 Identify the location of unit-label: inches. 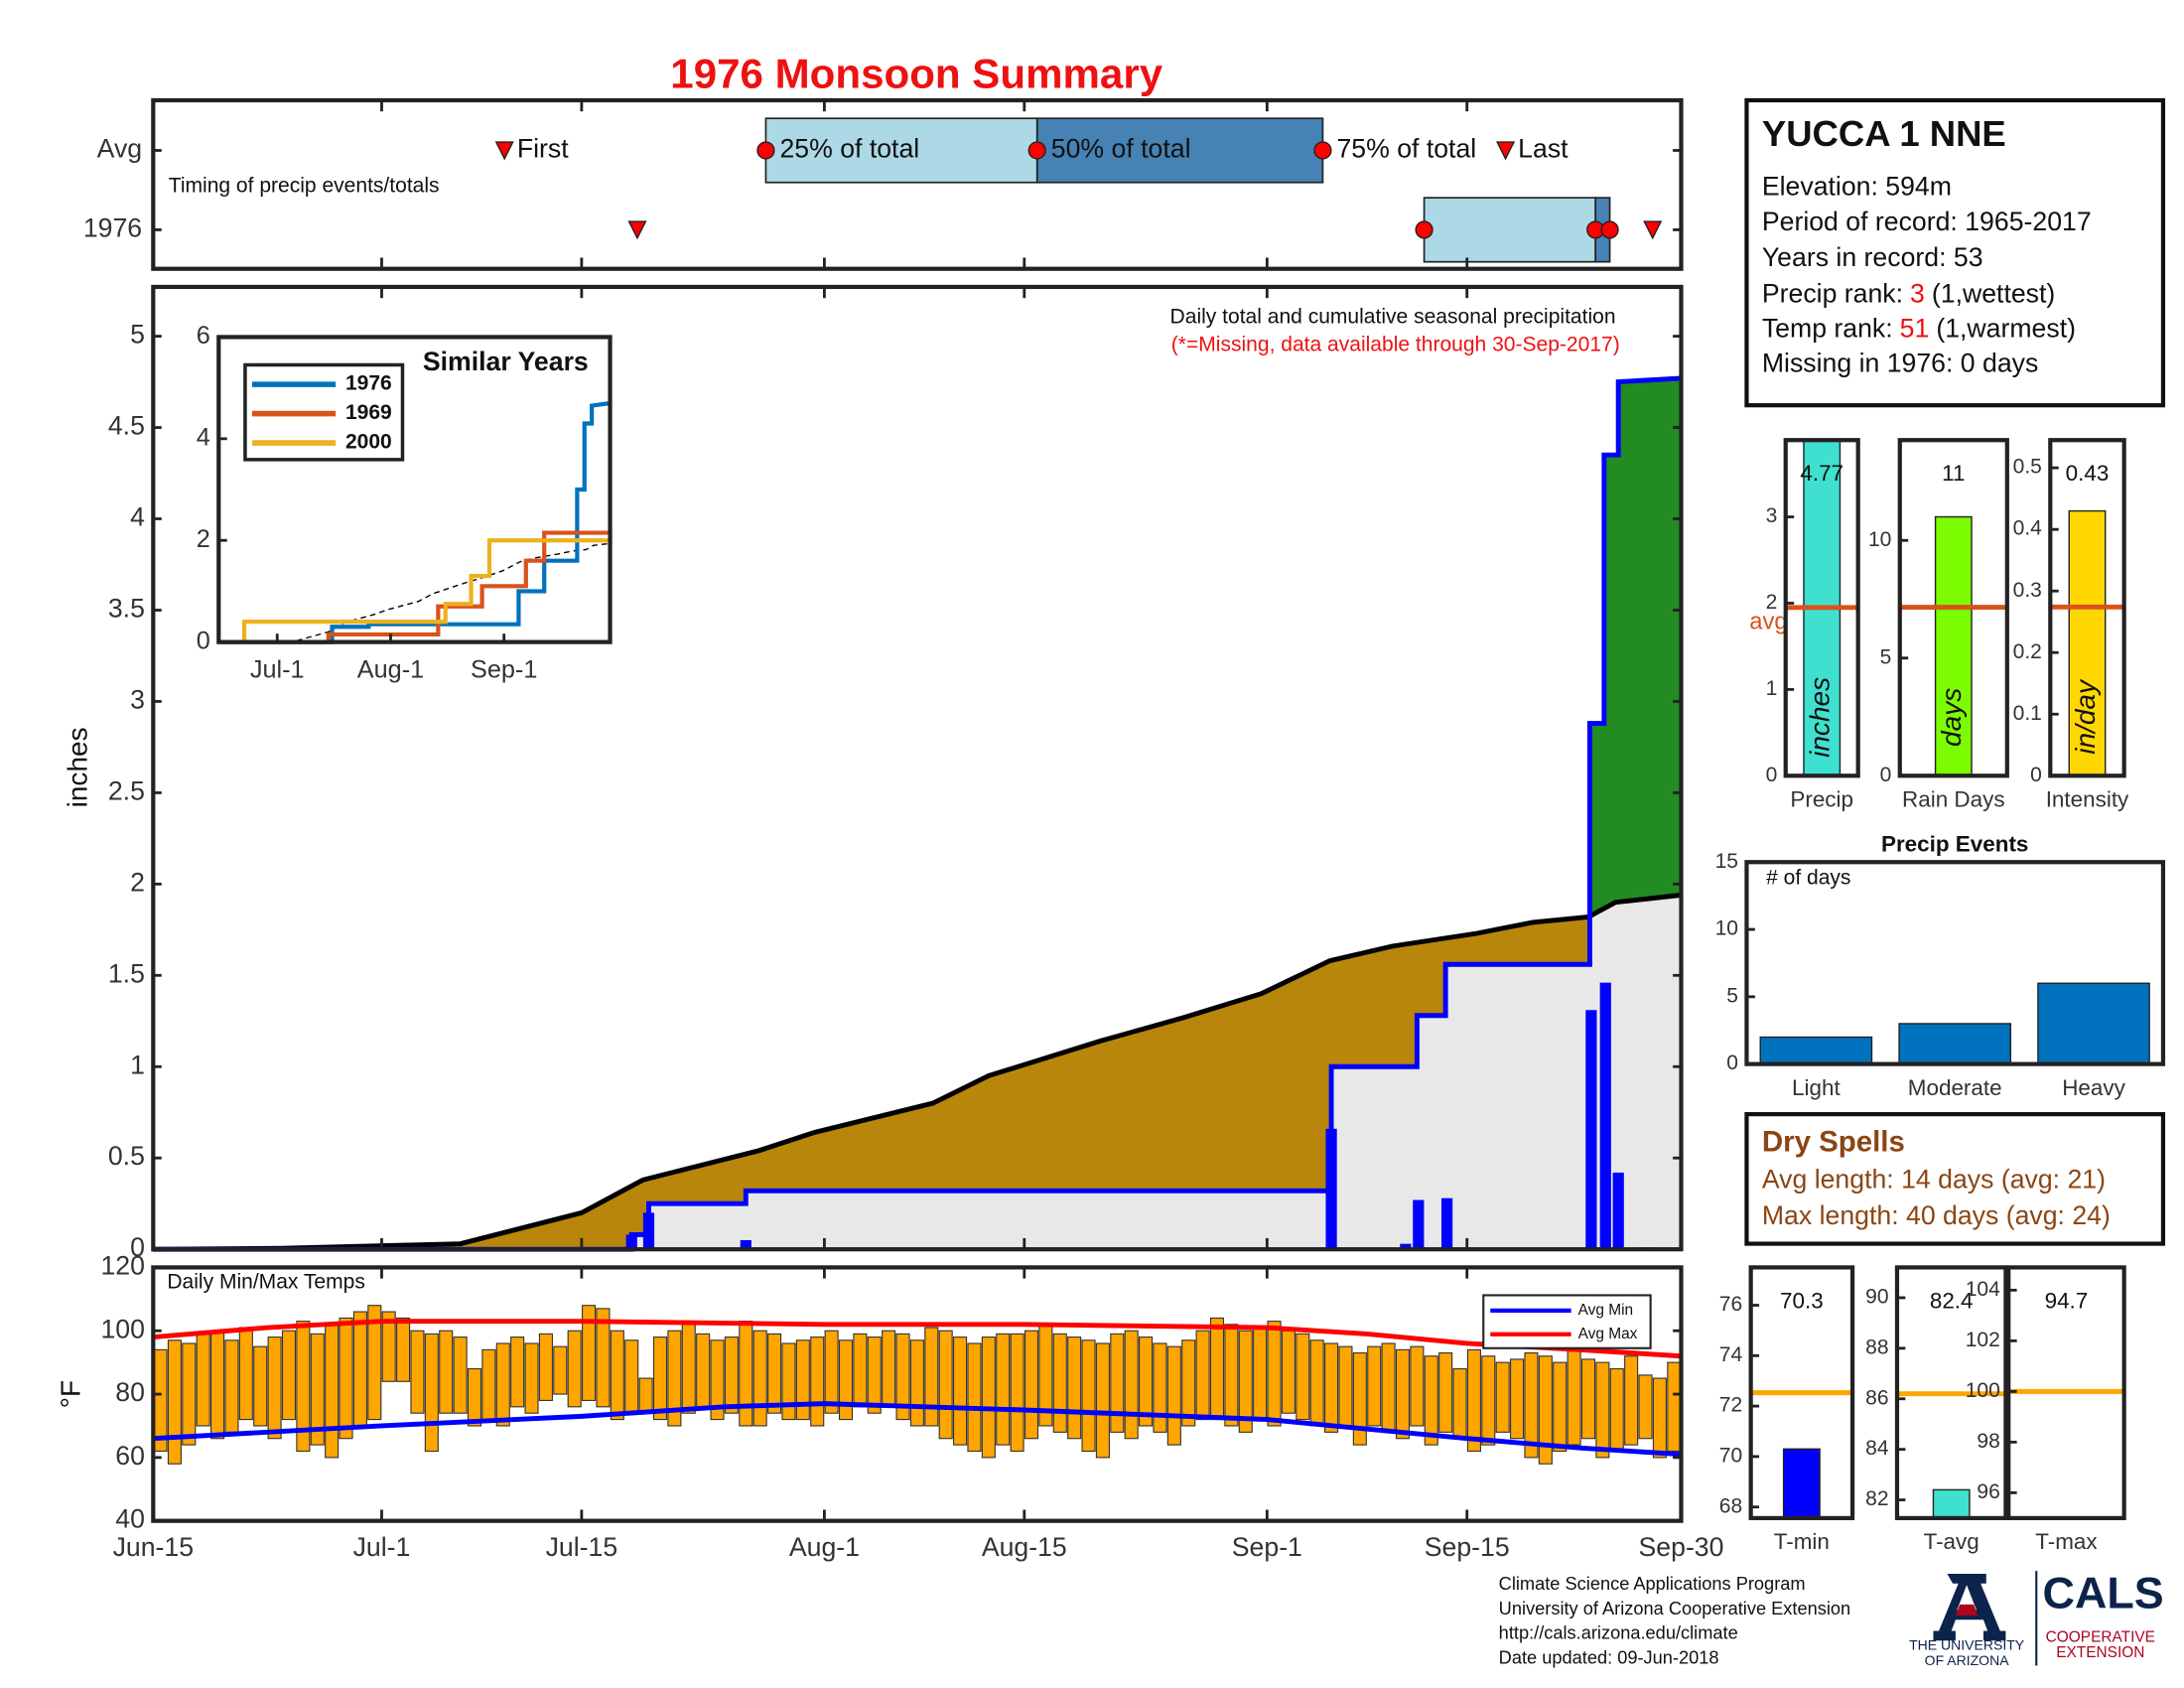
(1820, 717).